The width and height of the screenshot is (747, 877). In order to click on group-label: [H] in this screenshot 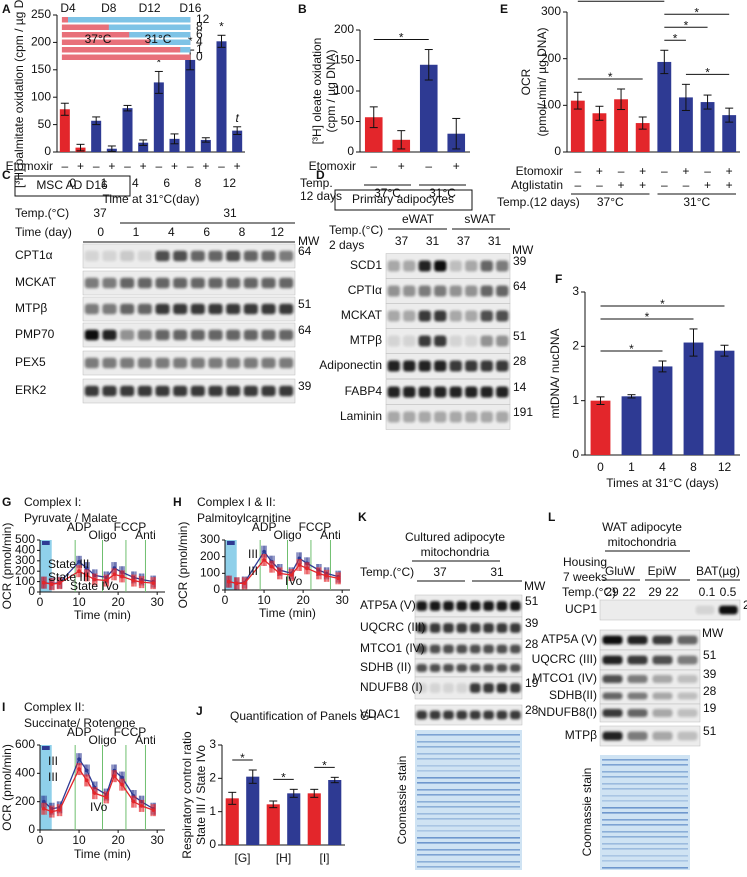, I will do `click(283, 858)`.